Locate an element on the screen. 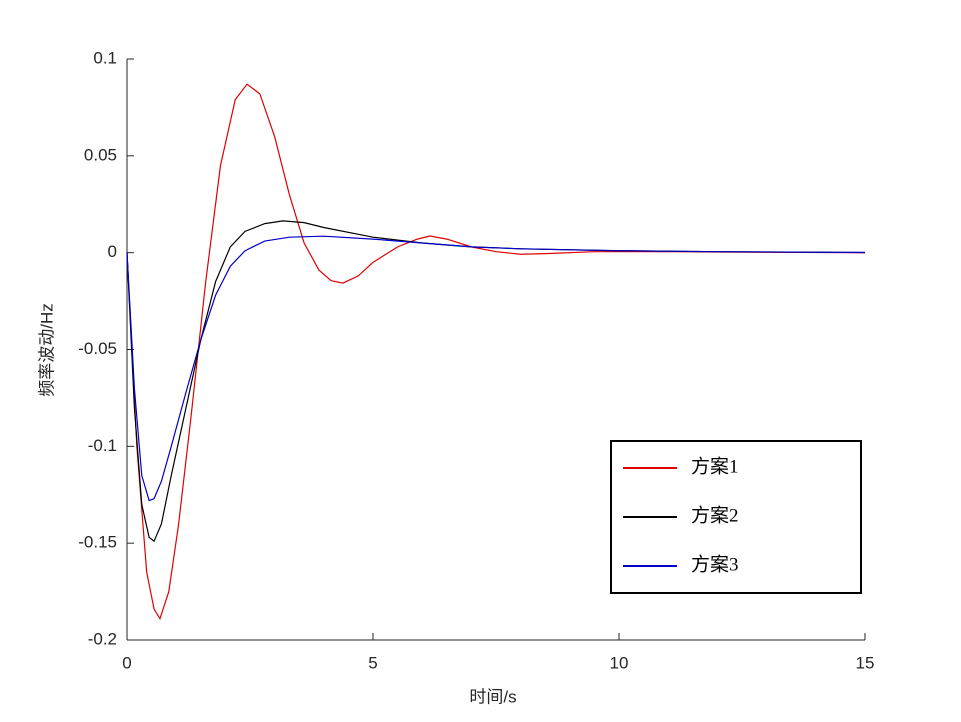 The image size is (961, 722). y-tick-label: -0.15 is located at coordinates (97, 542).